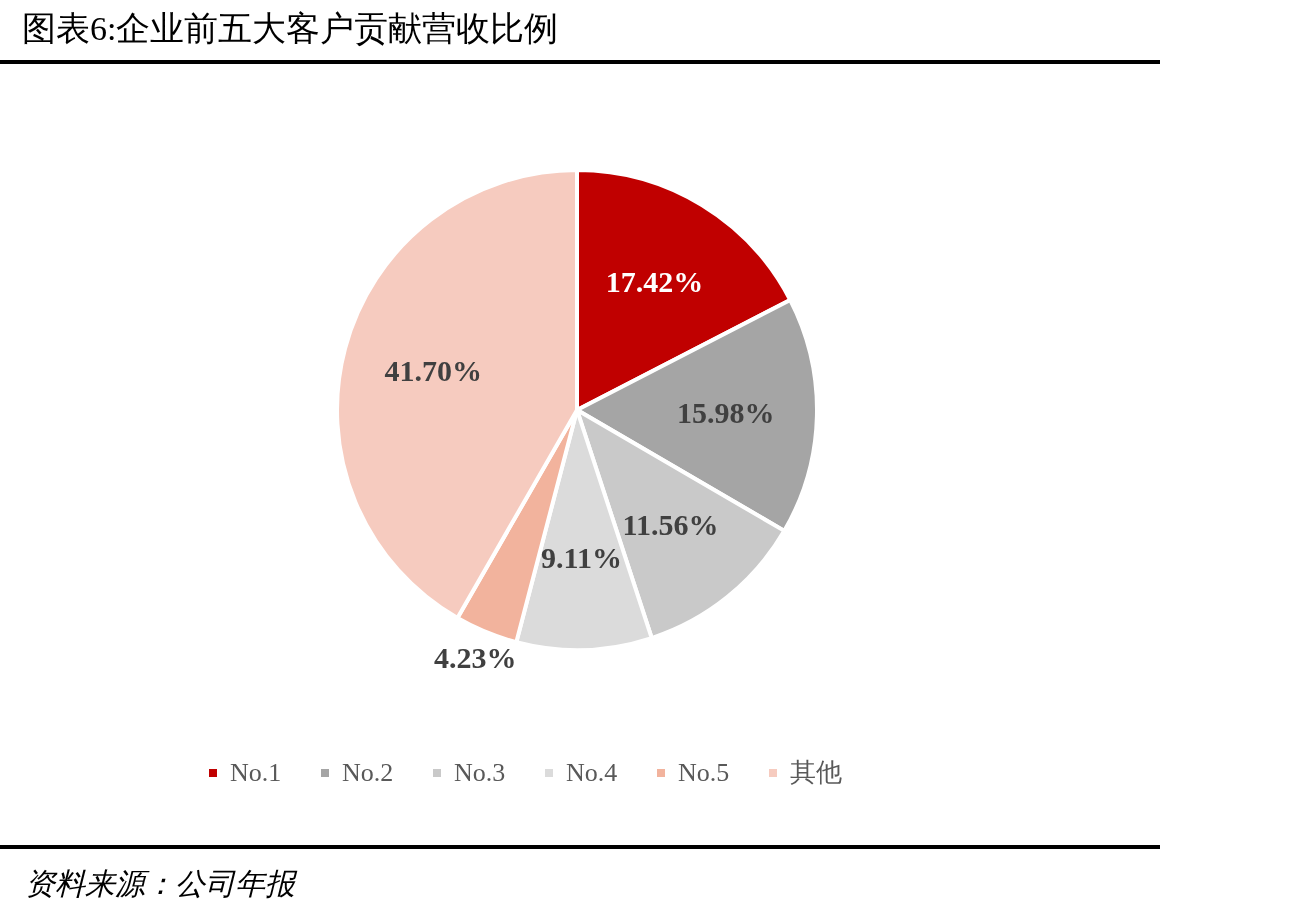 Image resolution: width=1304 pixels, height=919 pixels. I want to click on data-label: 17.42%, so click(654, 281).